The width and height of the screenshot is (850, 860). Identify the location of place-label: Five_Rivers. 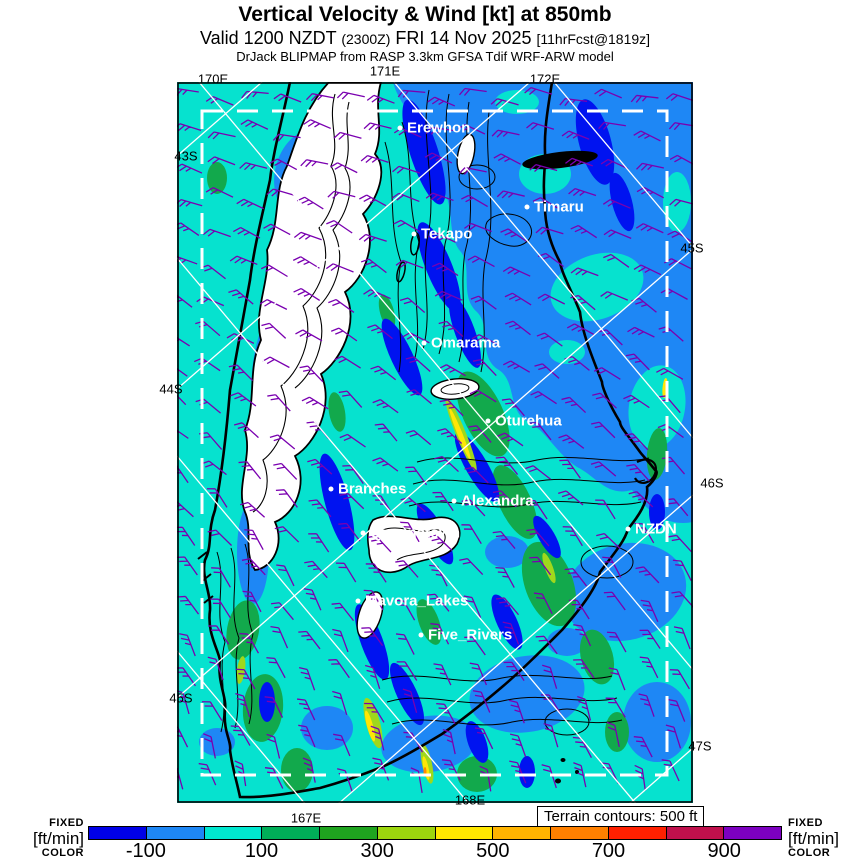
(470, 635).